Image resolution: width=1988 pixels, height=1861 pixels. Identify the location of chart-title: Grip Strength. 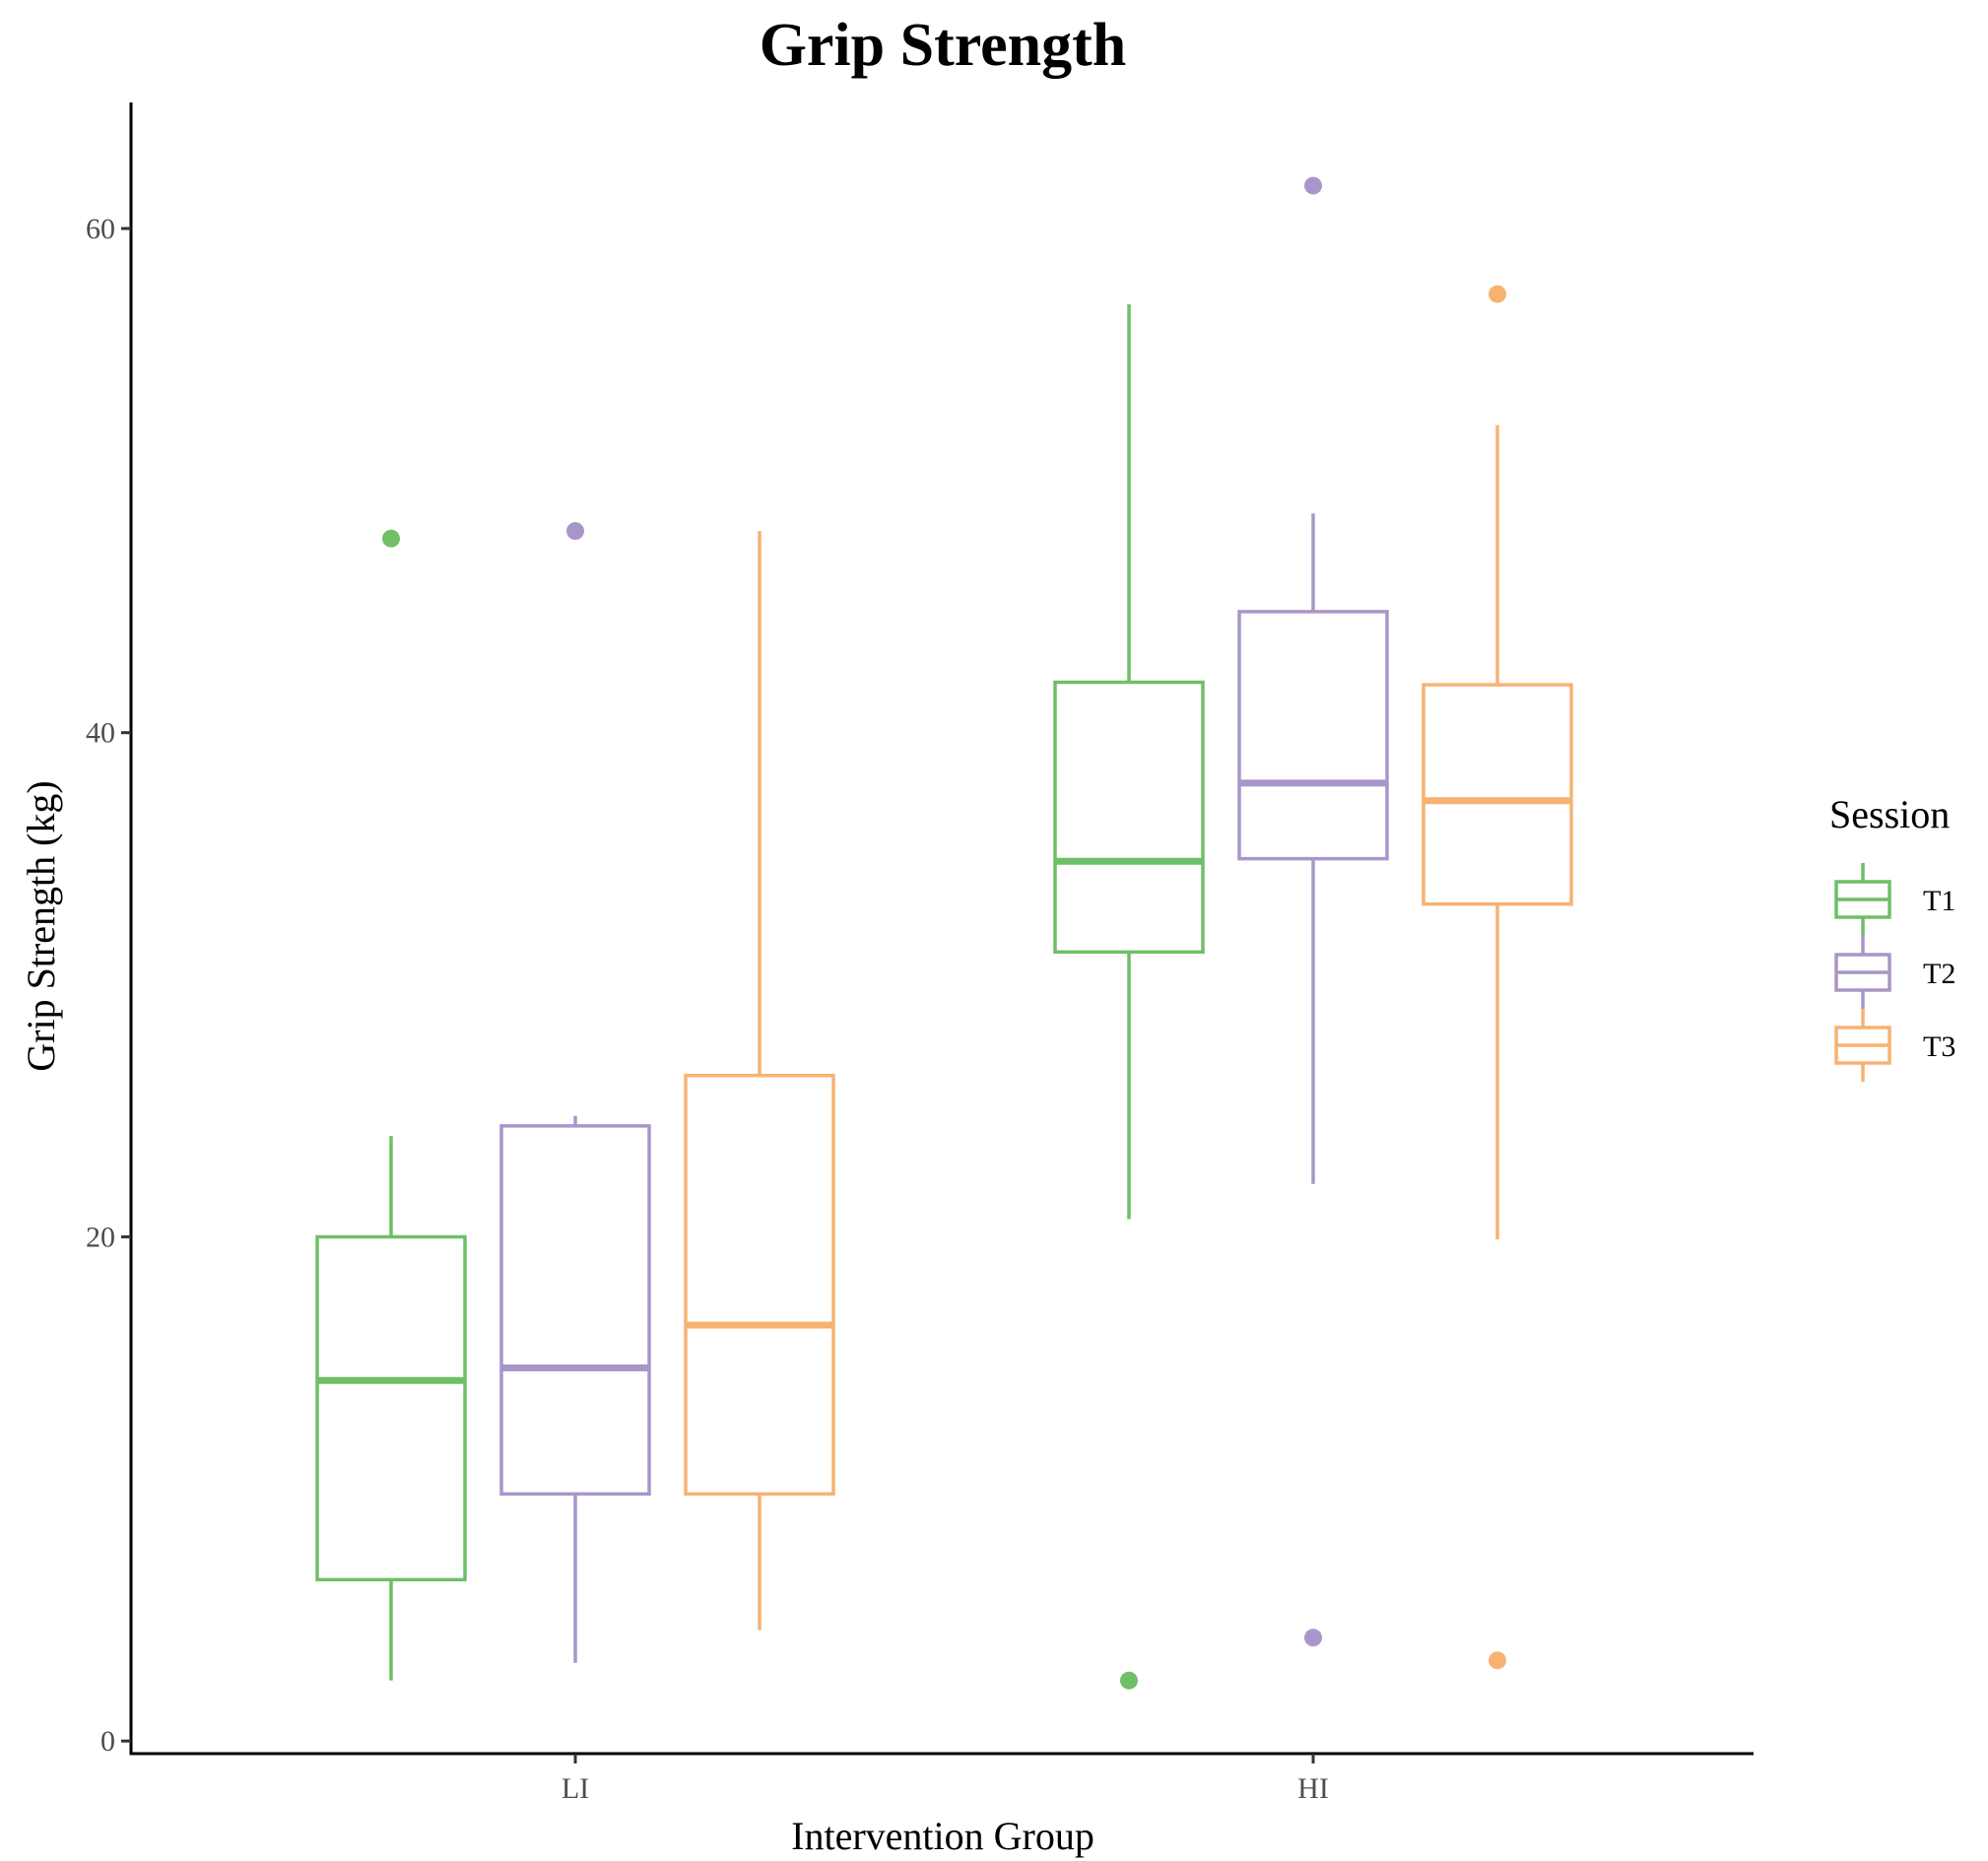
(944, 45).